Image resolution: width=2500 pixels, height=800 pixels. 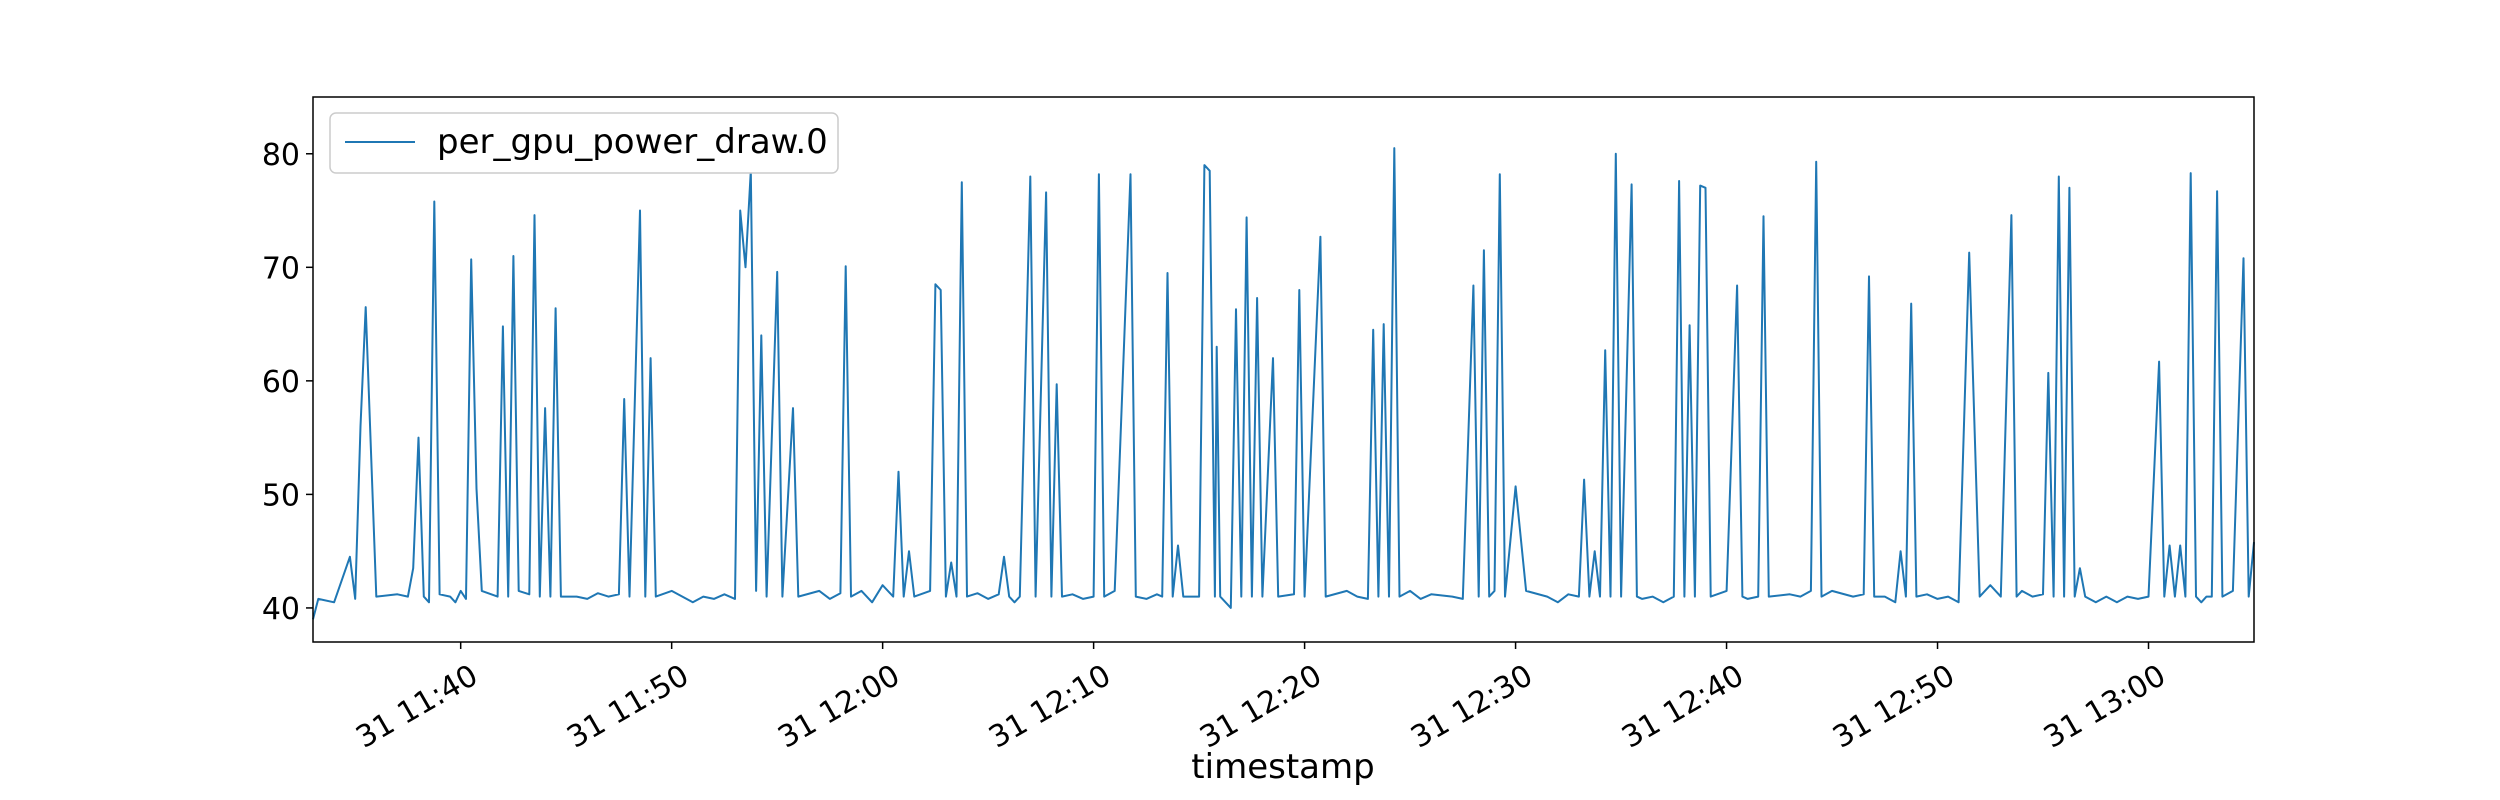 What do you see at coordinates (281, 609) in the screenshot?
I see `y-tick-label: 40` at bounding box center [281, 609].